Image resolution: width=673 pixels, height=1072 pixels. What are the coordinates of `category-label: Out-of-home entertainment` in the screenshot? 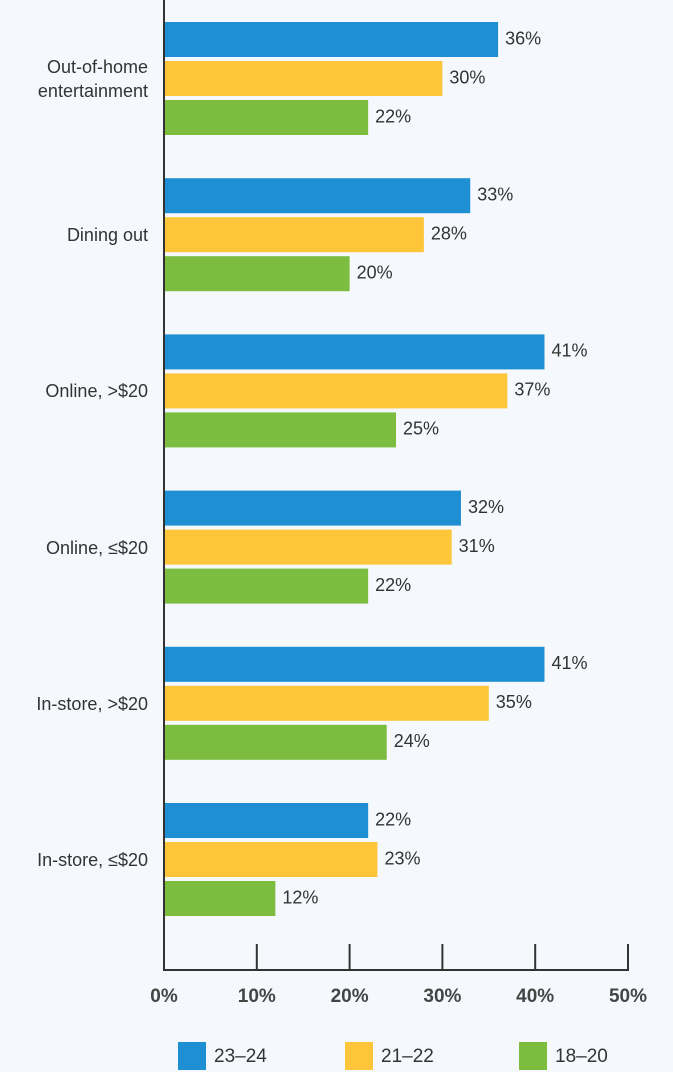 It's located at (92, 79).